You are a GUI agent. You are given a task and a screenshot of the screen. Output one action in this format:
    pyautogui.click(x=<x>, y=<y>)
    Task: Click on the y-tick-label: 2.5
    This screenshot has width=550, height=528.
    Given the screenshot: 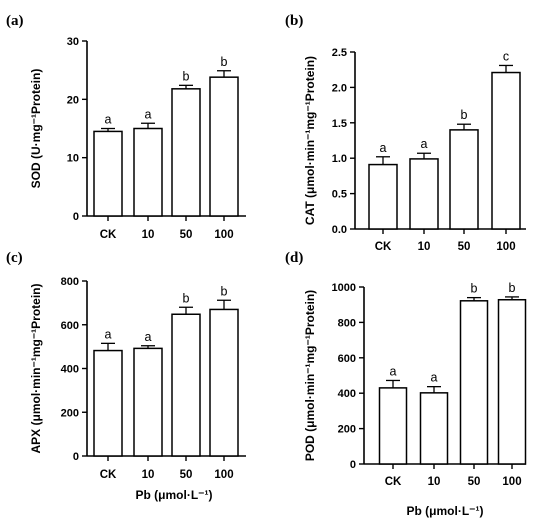 What is the action you would take?
    pyautogui.click(x=339, y=53)
    